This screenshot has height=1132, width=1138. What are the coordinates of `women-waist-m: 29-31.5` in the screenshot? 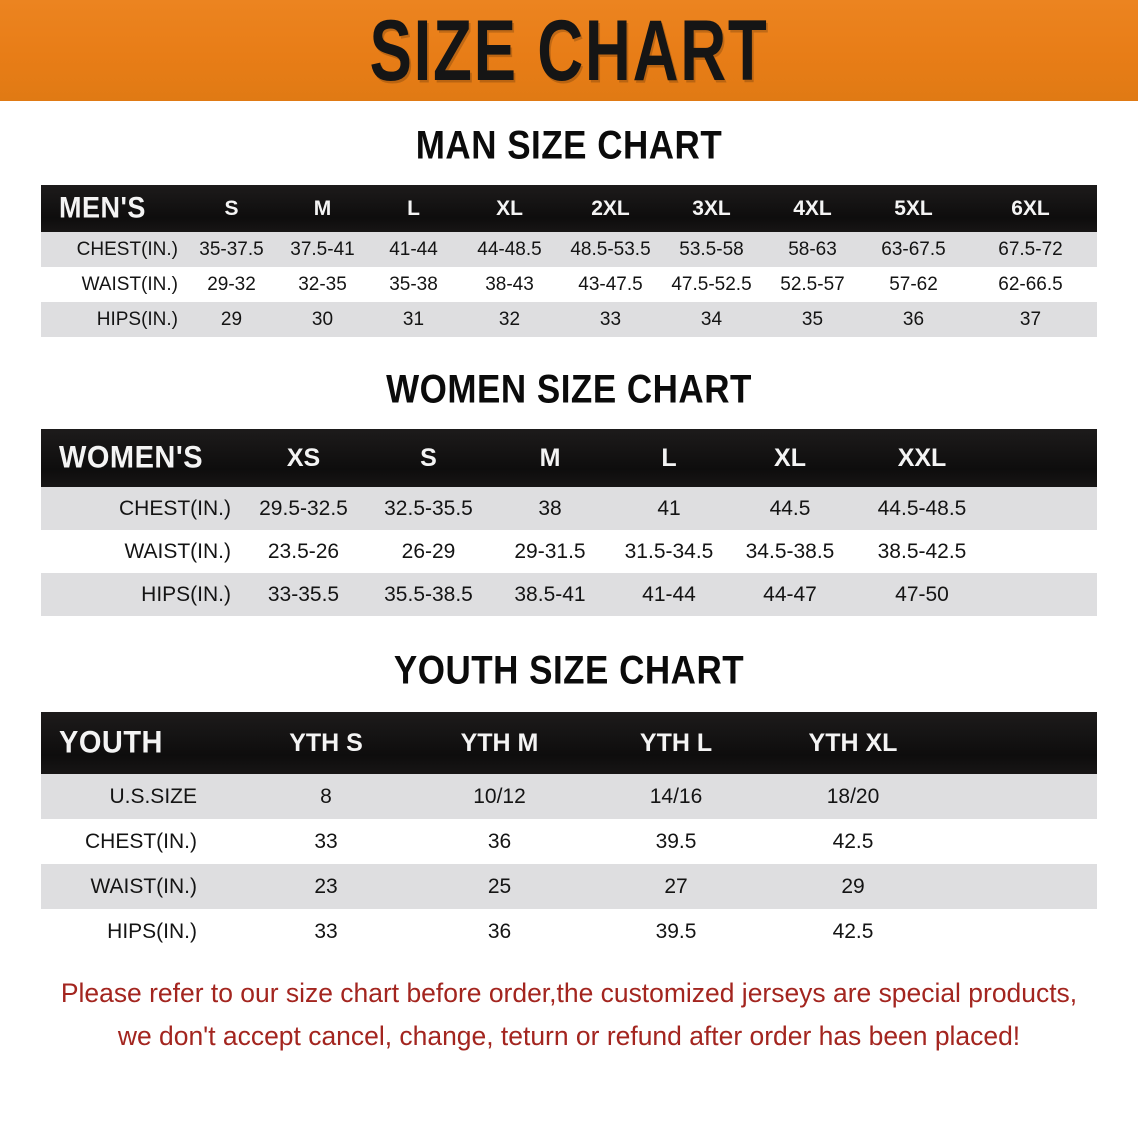 It's located at (550, 551).